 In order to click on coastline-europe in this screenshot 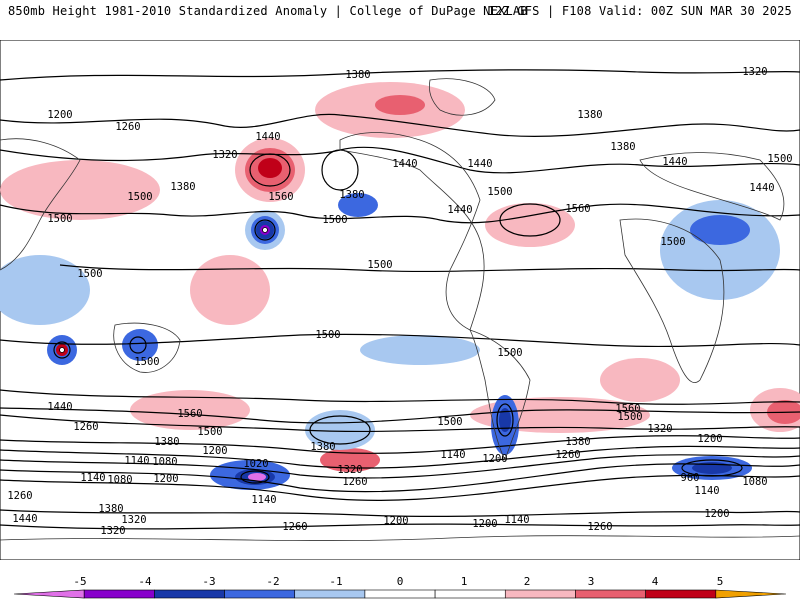, I will do `click(712, 186)`.